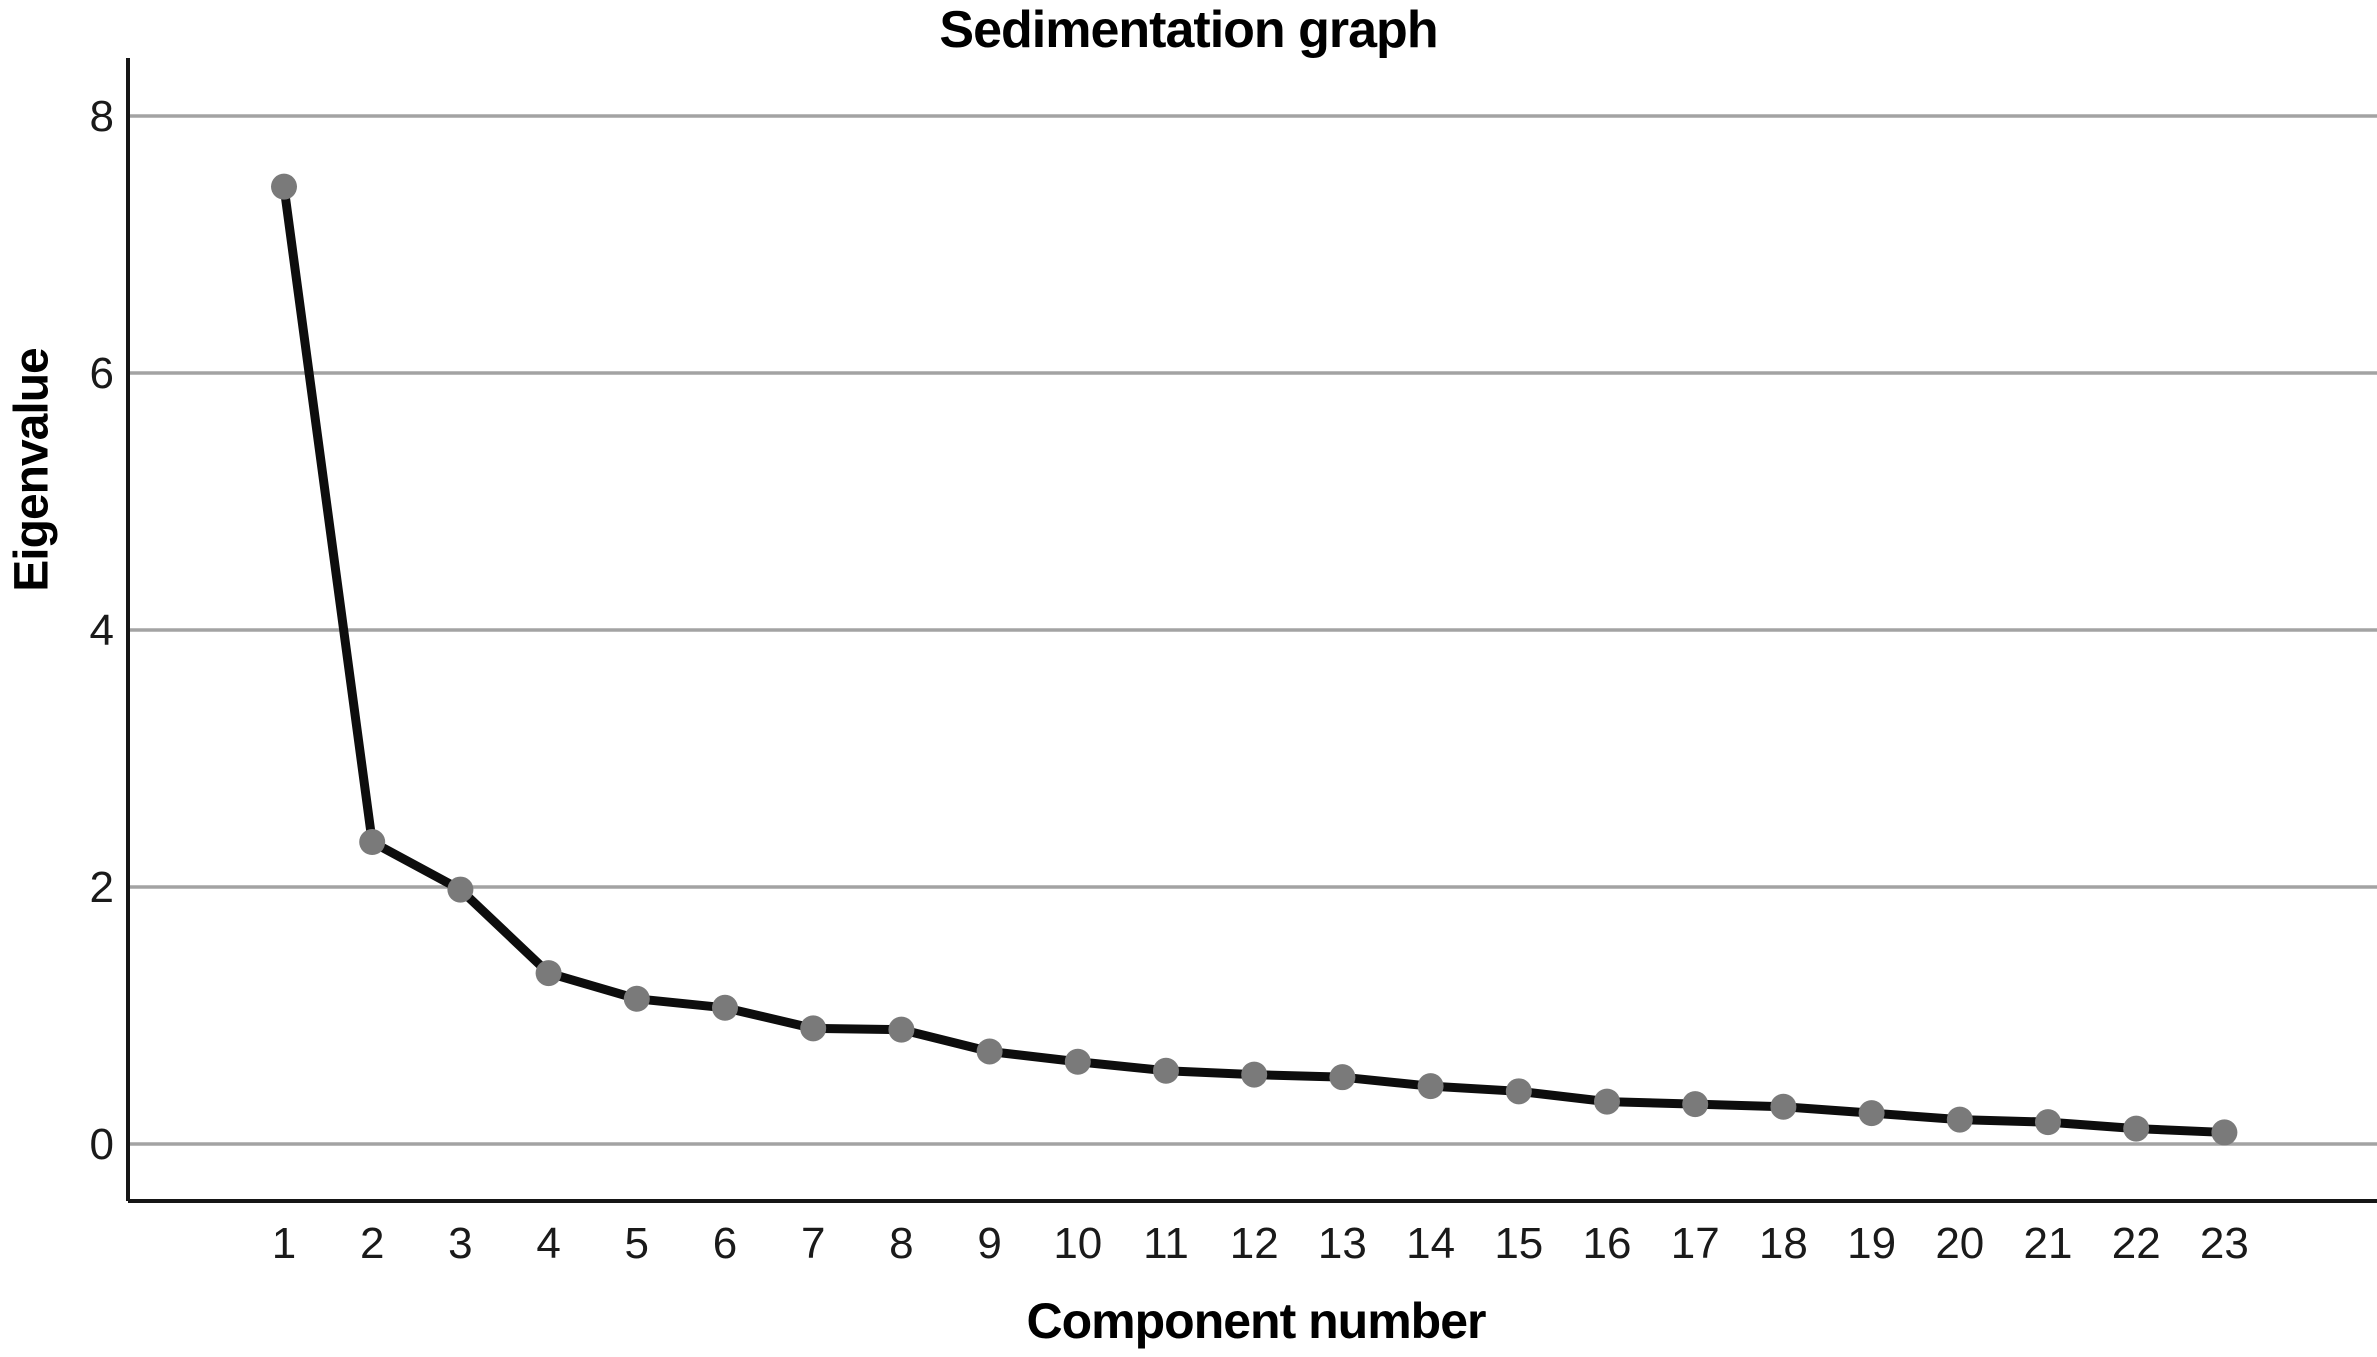 This screenshot has width=2377, height=1357. I want to click on x-tick-label: 17, so click(1695, 1243).